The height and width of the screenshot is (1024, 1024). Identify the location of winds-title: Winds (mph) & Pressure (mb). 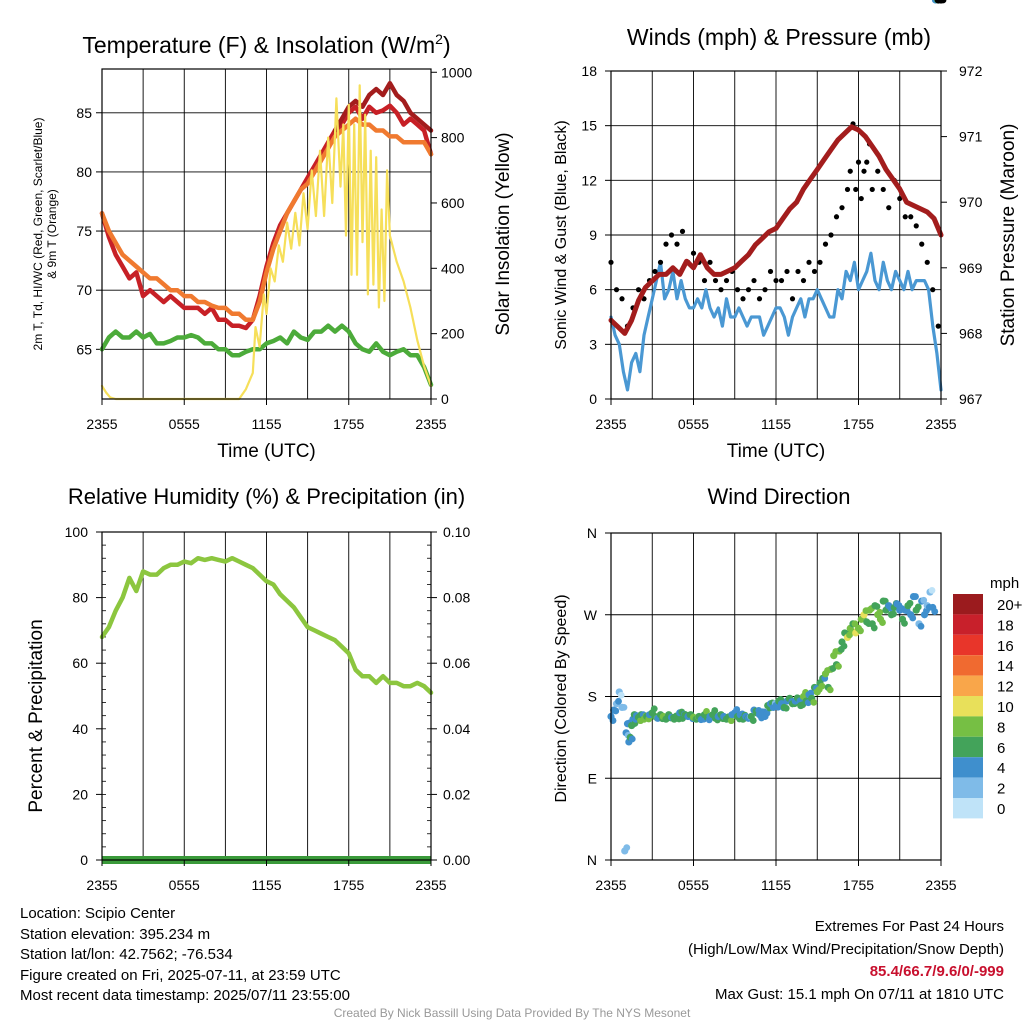
(779, 37).